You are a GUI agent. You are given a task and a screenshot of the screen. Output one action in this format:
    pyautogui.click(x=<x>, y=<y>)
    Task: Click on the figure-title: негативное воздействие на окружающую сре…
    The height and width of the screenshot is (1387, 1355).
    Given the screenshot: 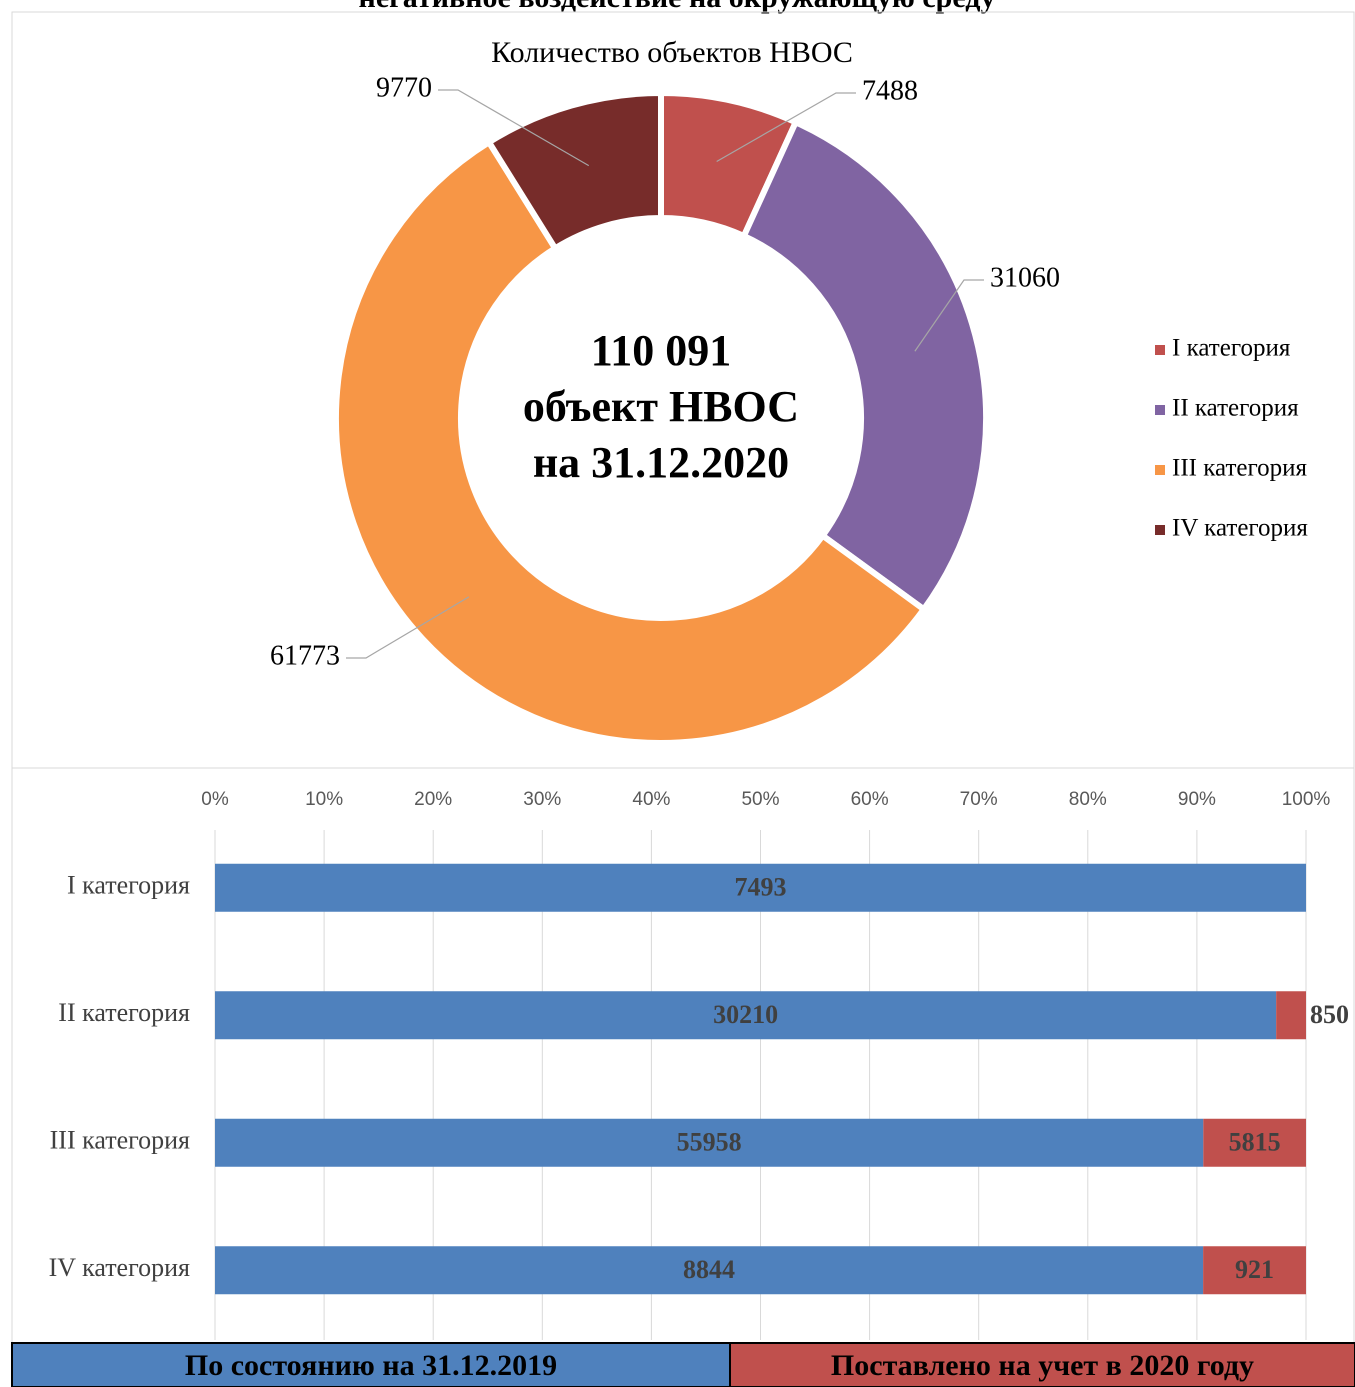 What is the action you would take?
    pyautogui.click(x=677, y=7)
    